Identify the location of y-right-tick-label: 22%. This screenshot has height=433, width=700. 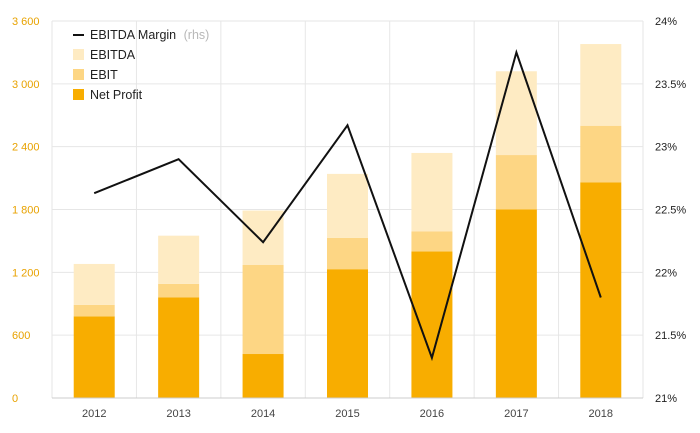
(666, 273).